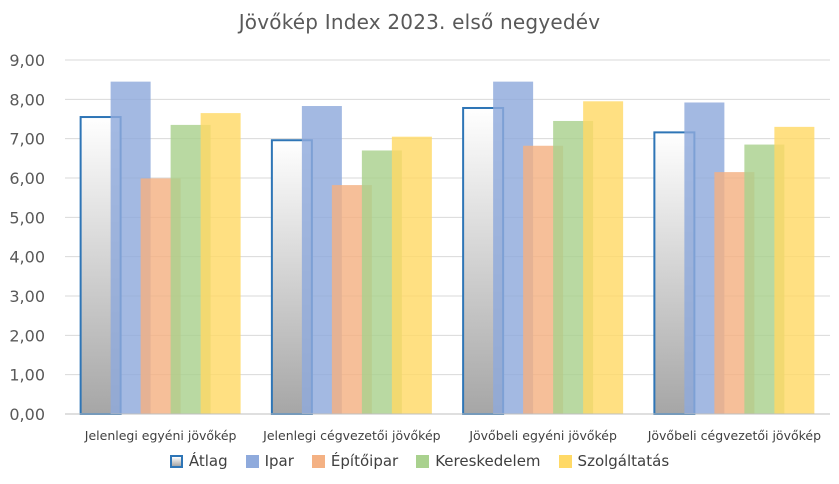 This screenshot has height=484, width=839. I want to click on x-tick-label: Jelenlegi cégvezetői jövőkép, so click(351, 435).